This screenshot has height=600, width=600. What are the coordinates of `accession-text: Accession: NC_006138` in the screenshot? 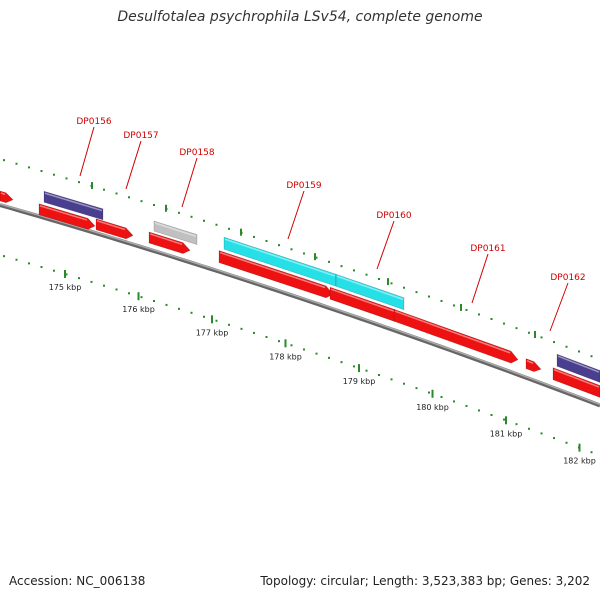 It's located at (77, 581).